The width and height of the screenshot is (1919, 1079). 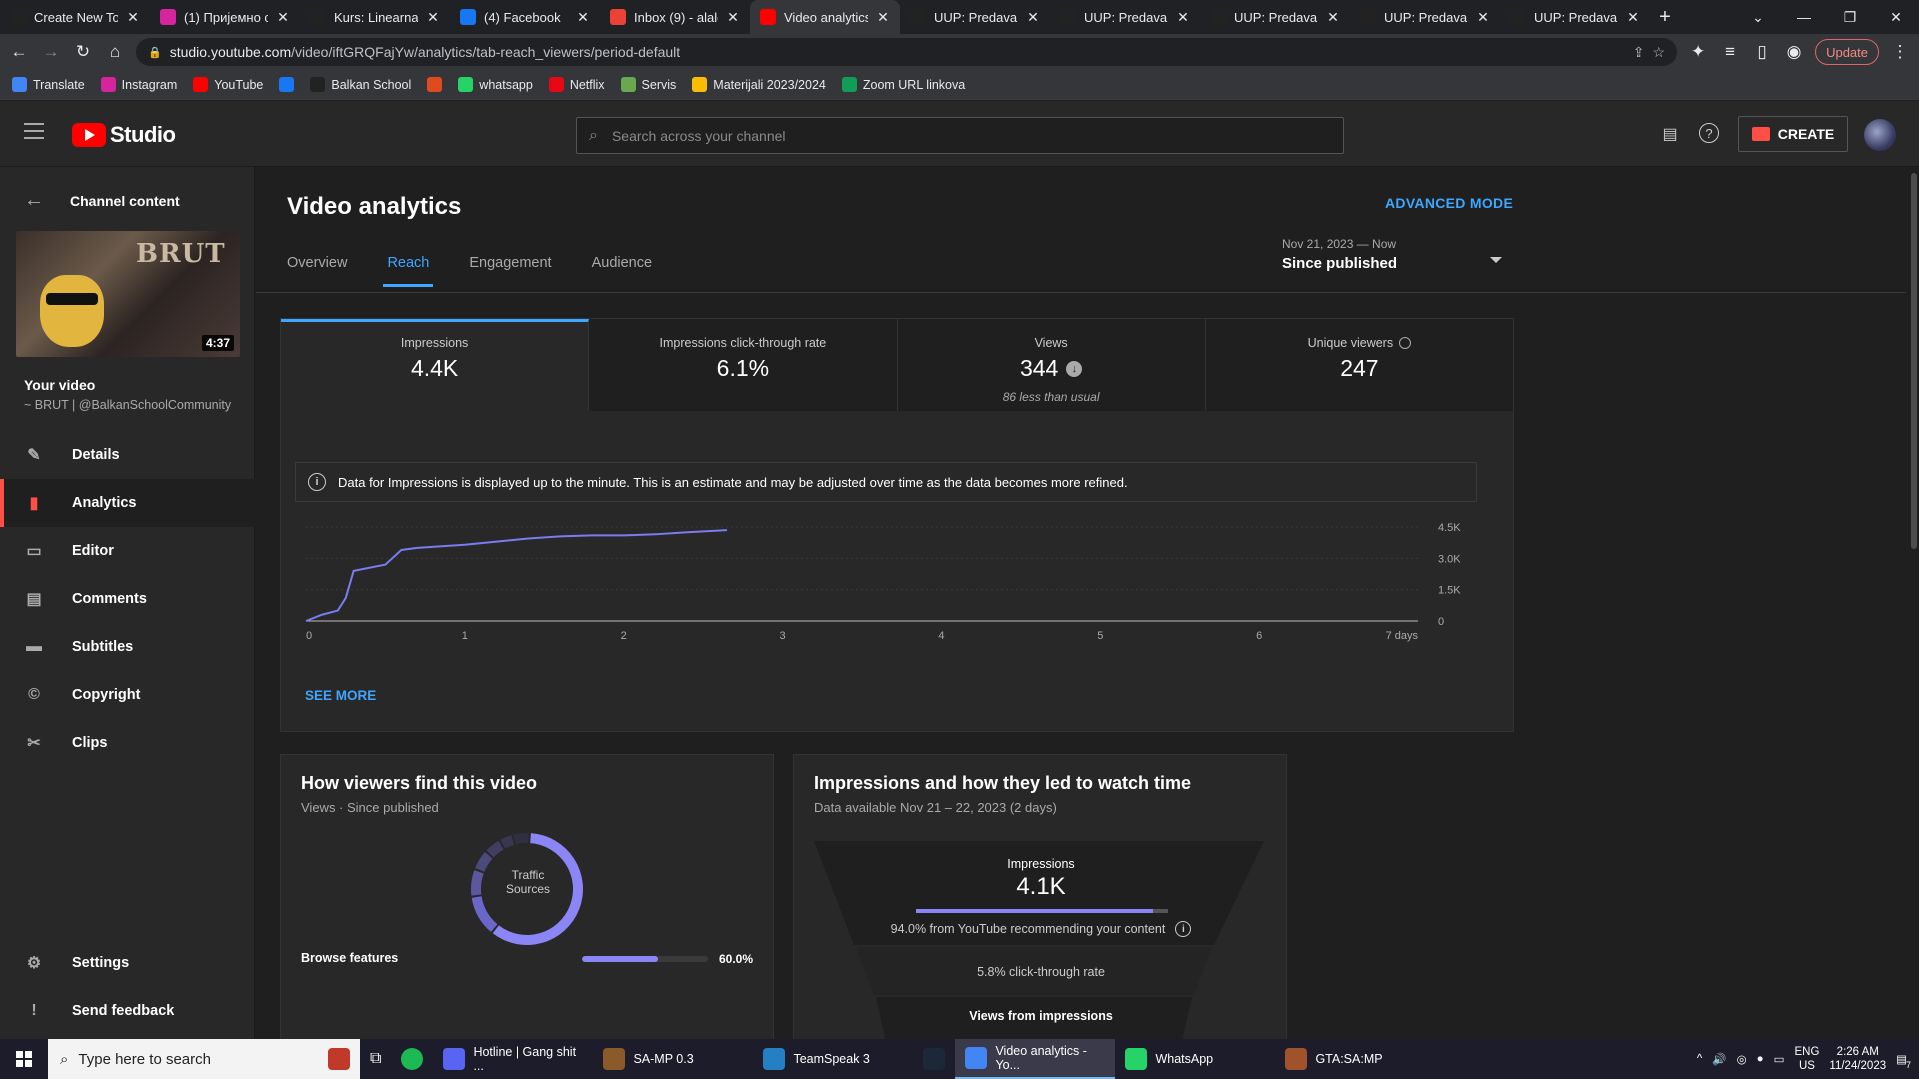 I want to click on help-icon: ?, so click(x=1709, y=133).